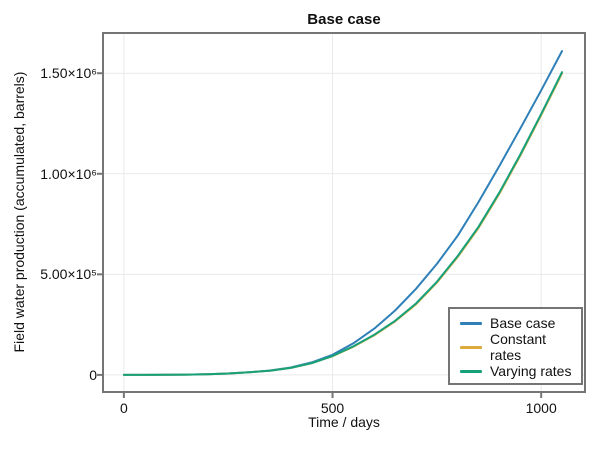  Describe the element at coordinates (471, 371) in the screenshot. I see `legend-line-swatch-varying-rates` at that location.